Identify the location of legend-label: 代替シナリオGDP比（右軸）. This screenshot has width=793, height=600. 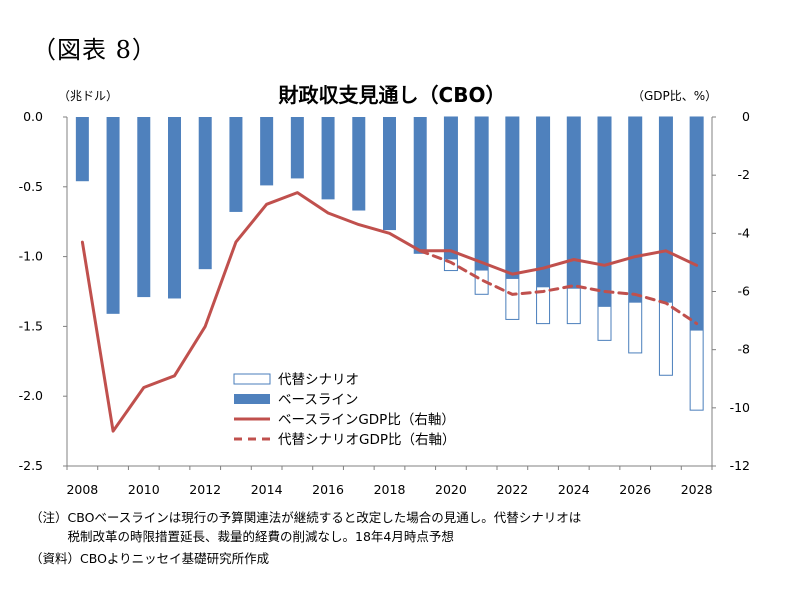
(367, 440).